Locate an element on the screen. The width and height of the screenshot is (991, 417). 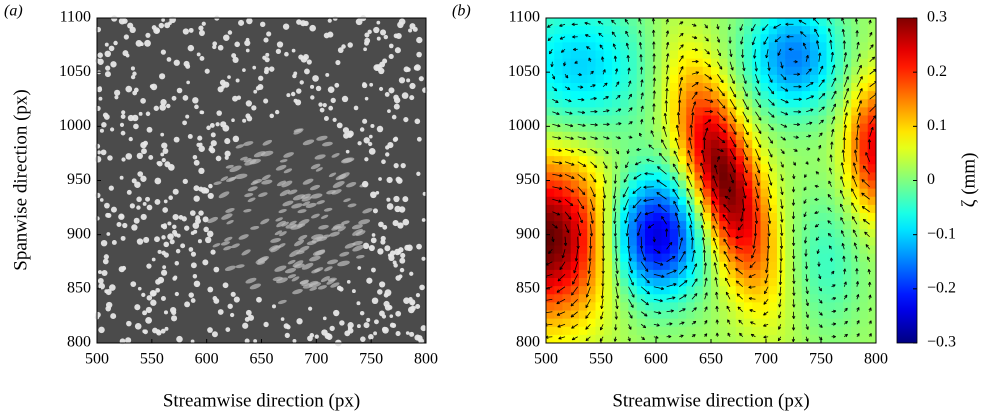
x-tick-label: 700 is located at coordinates (316, 359).